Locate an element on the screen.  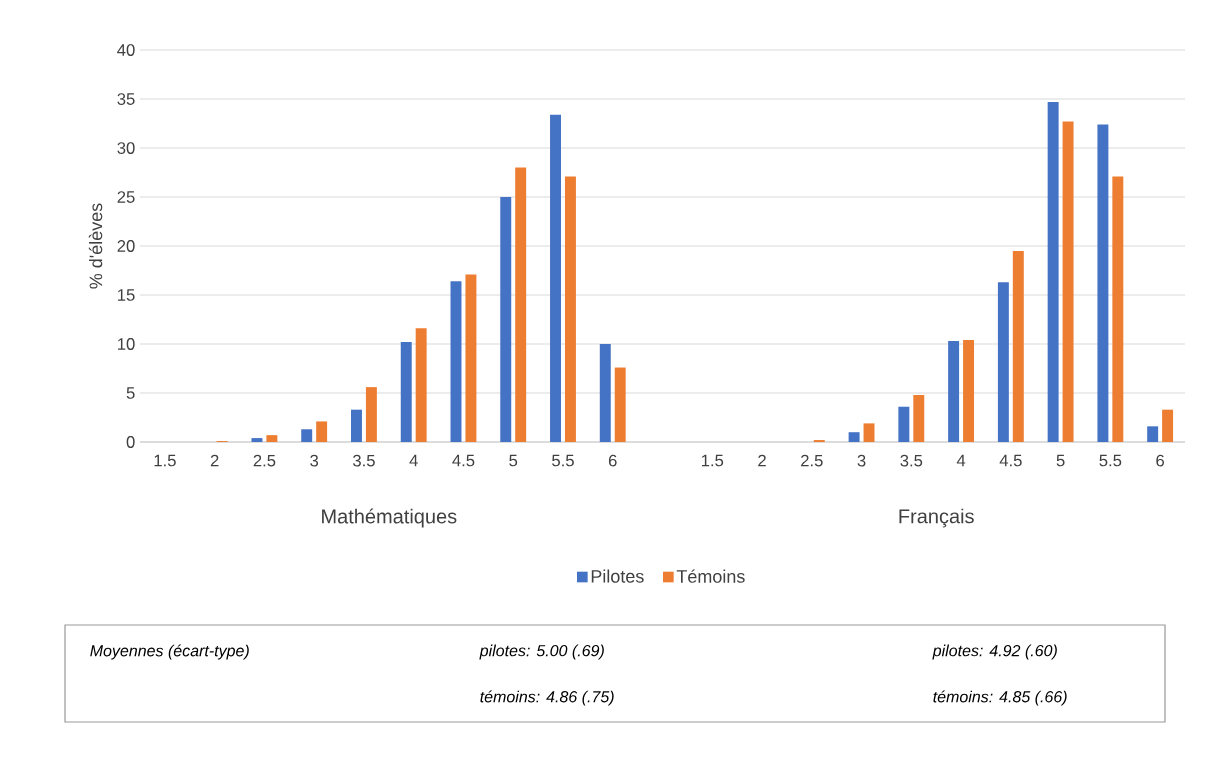
legend-label: Pilotes is located at coordinates (617, 576).